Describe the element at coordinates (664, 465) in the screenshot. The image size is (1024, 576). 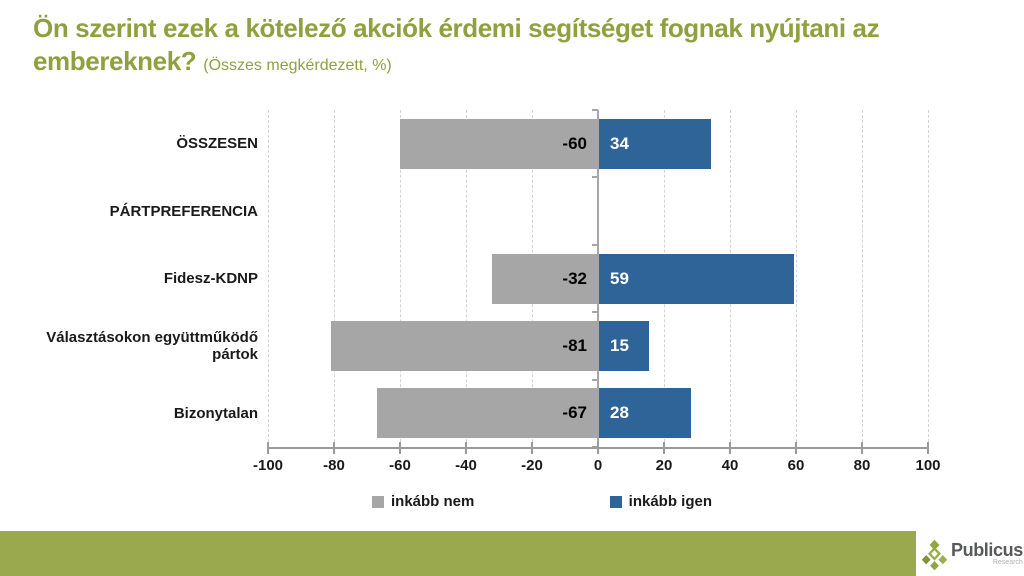
I see `x-tick-label: 20` at that location.